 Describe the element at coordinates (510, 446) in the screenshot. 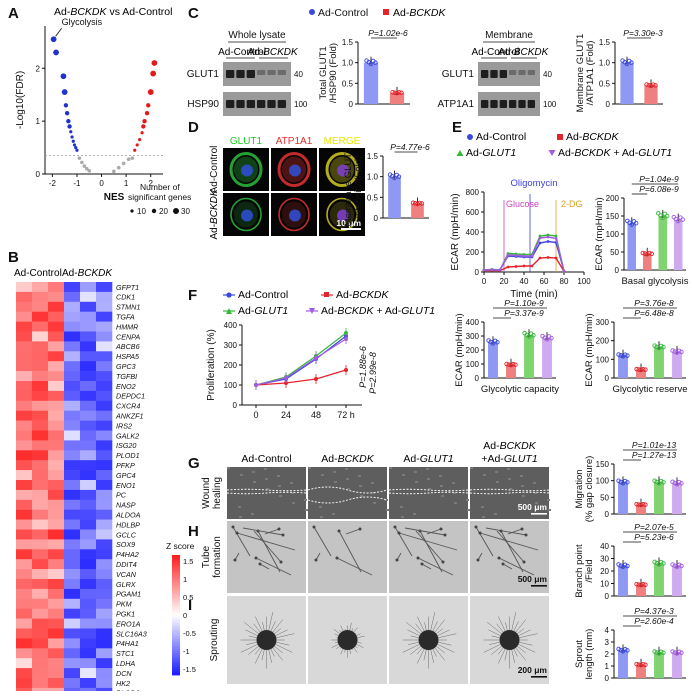

I see `g-col-header-4a: Ad-BCKDK` at that location.